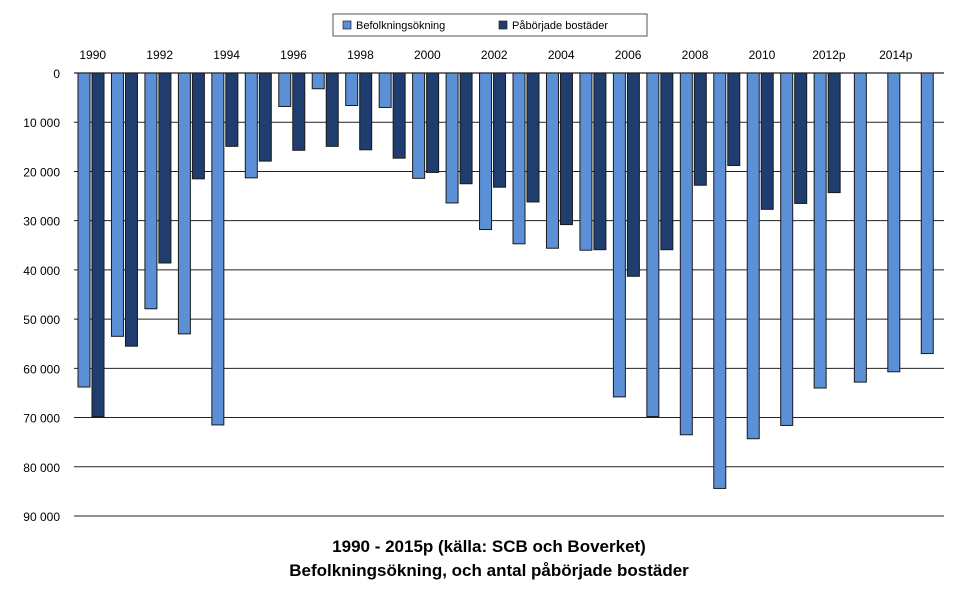 Image resolution: width=978 pixels, height=600 pixels. Describe the element at coordinates (232, 109) in the screenshot. I see `bar-paborjade-bostader-1994` at that location.